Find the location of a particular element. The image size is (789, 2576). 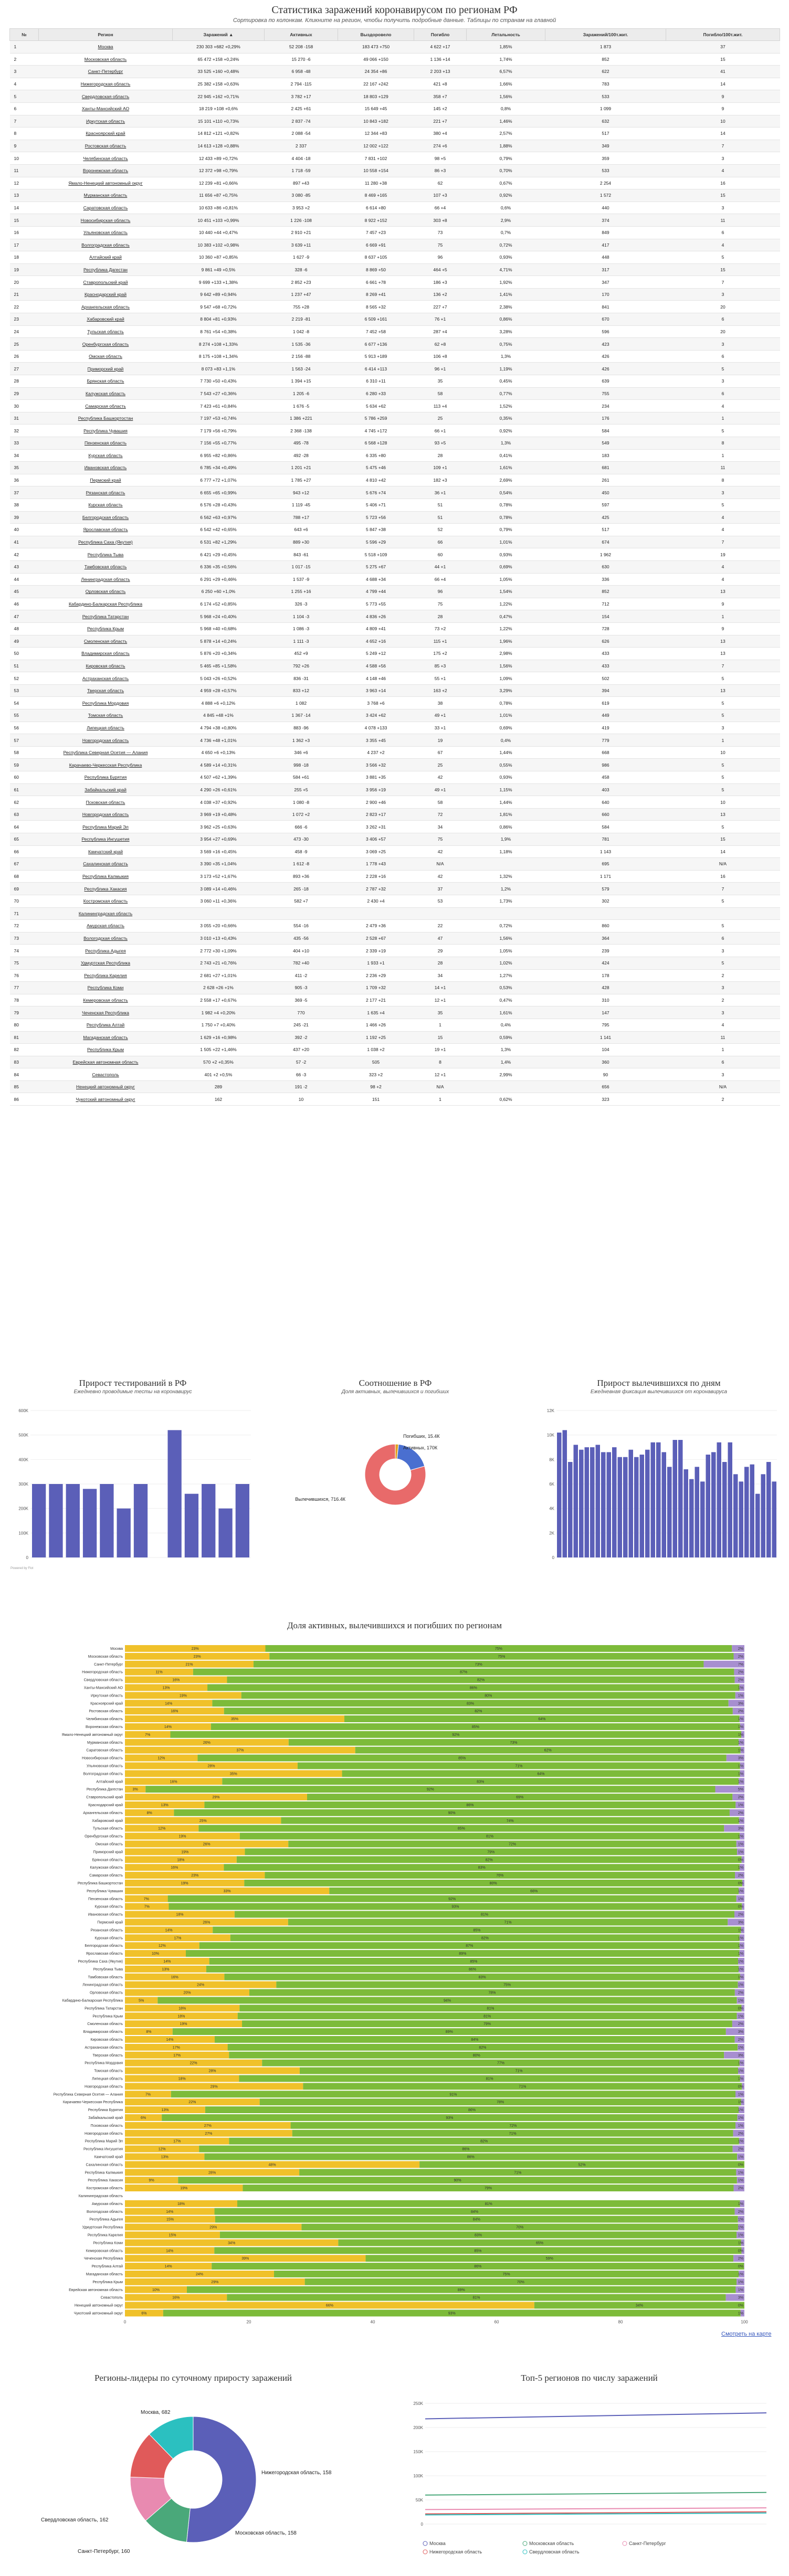

table-cell: 0,77% is located at coordinates (505, 393).